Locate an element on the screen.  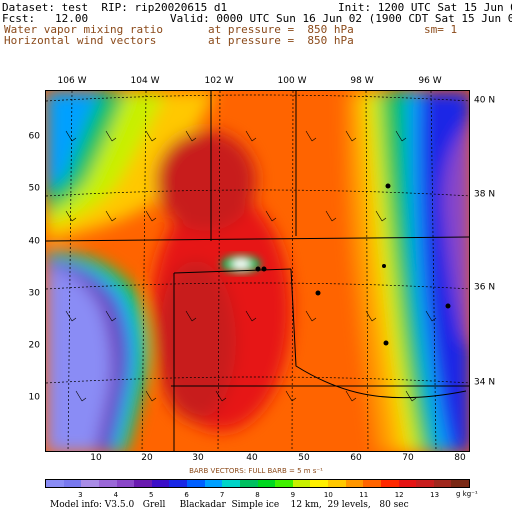
lon-label: 100 W is located at coordinates (292, 81).